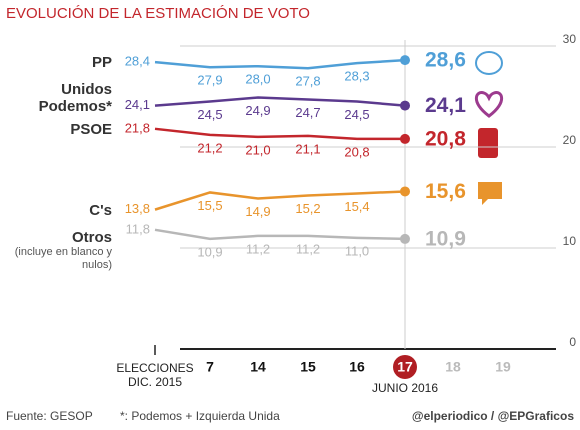  What do you see at coordinates (210, 367) in the screenshot?
I see `x-tick-label: 7` at bounding box center [210, 367].